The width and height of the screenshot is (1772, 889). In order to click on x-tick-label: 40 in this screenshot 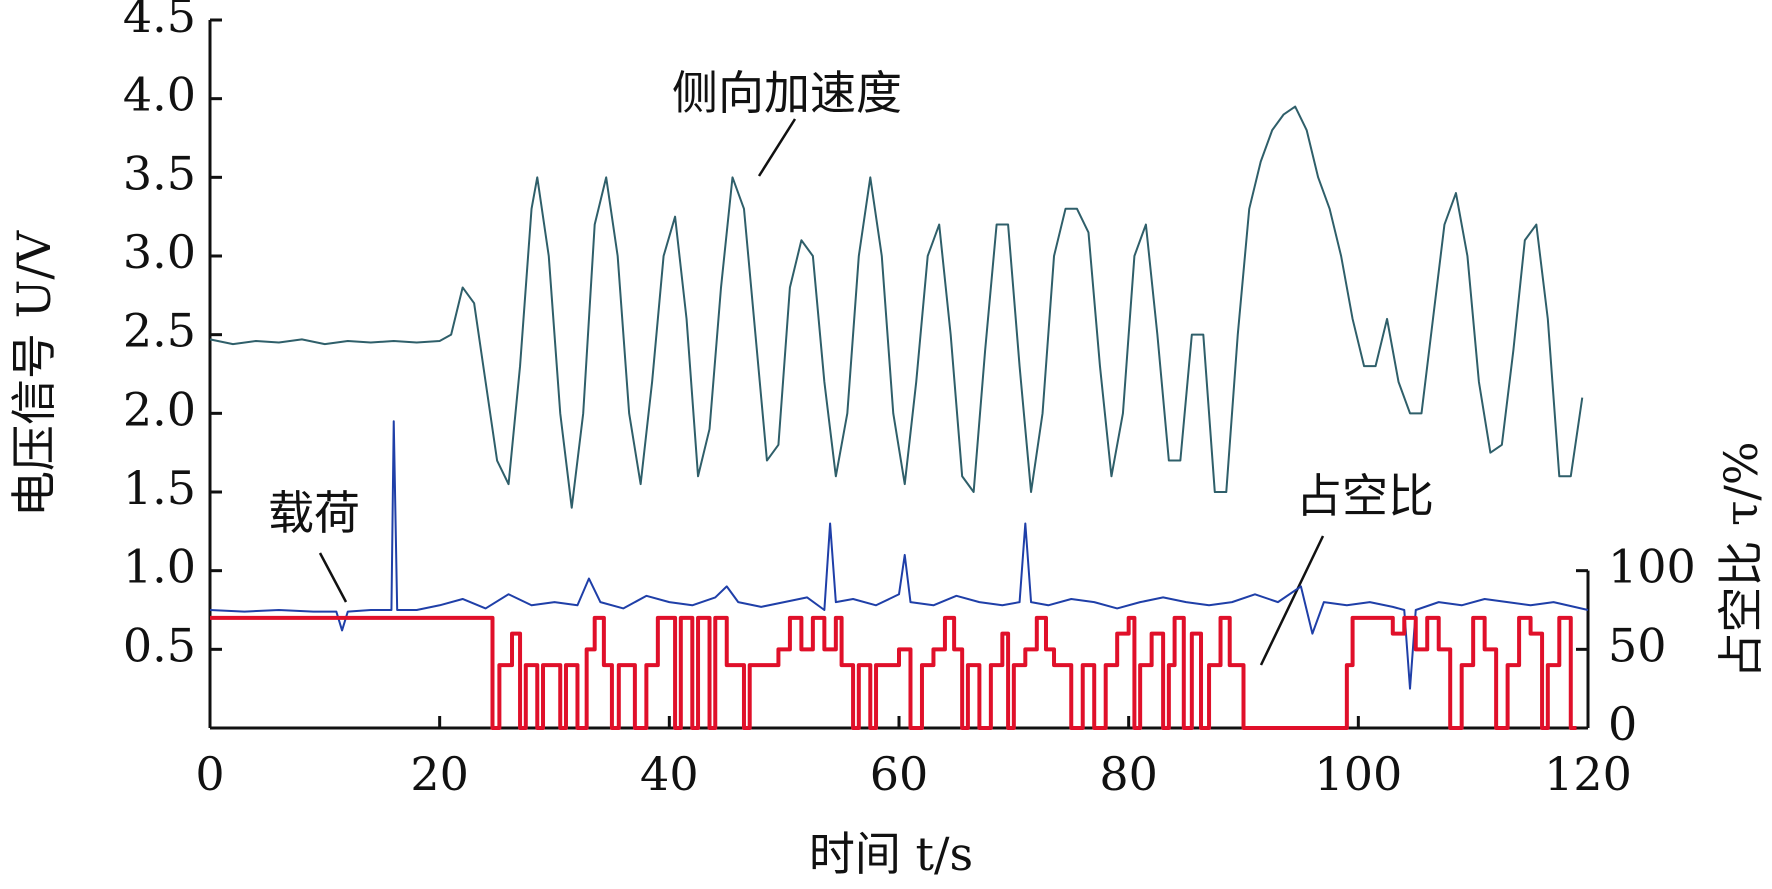, I will do `click(669, 774)`.